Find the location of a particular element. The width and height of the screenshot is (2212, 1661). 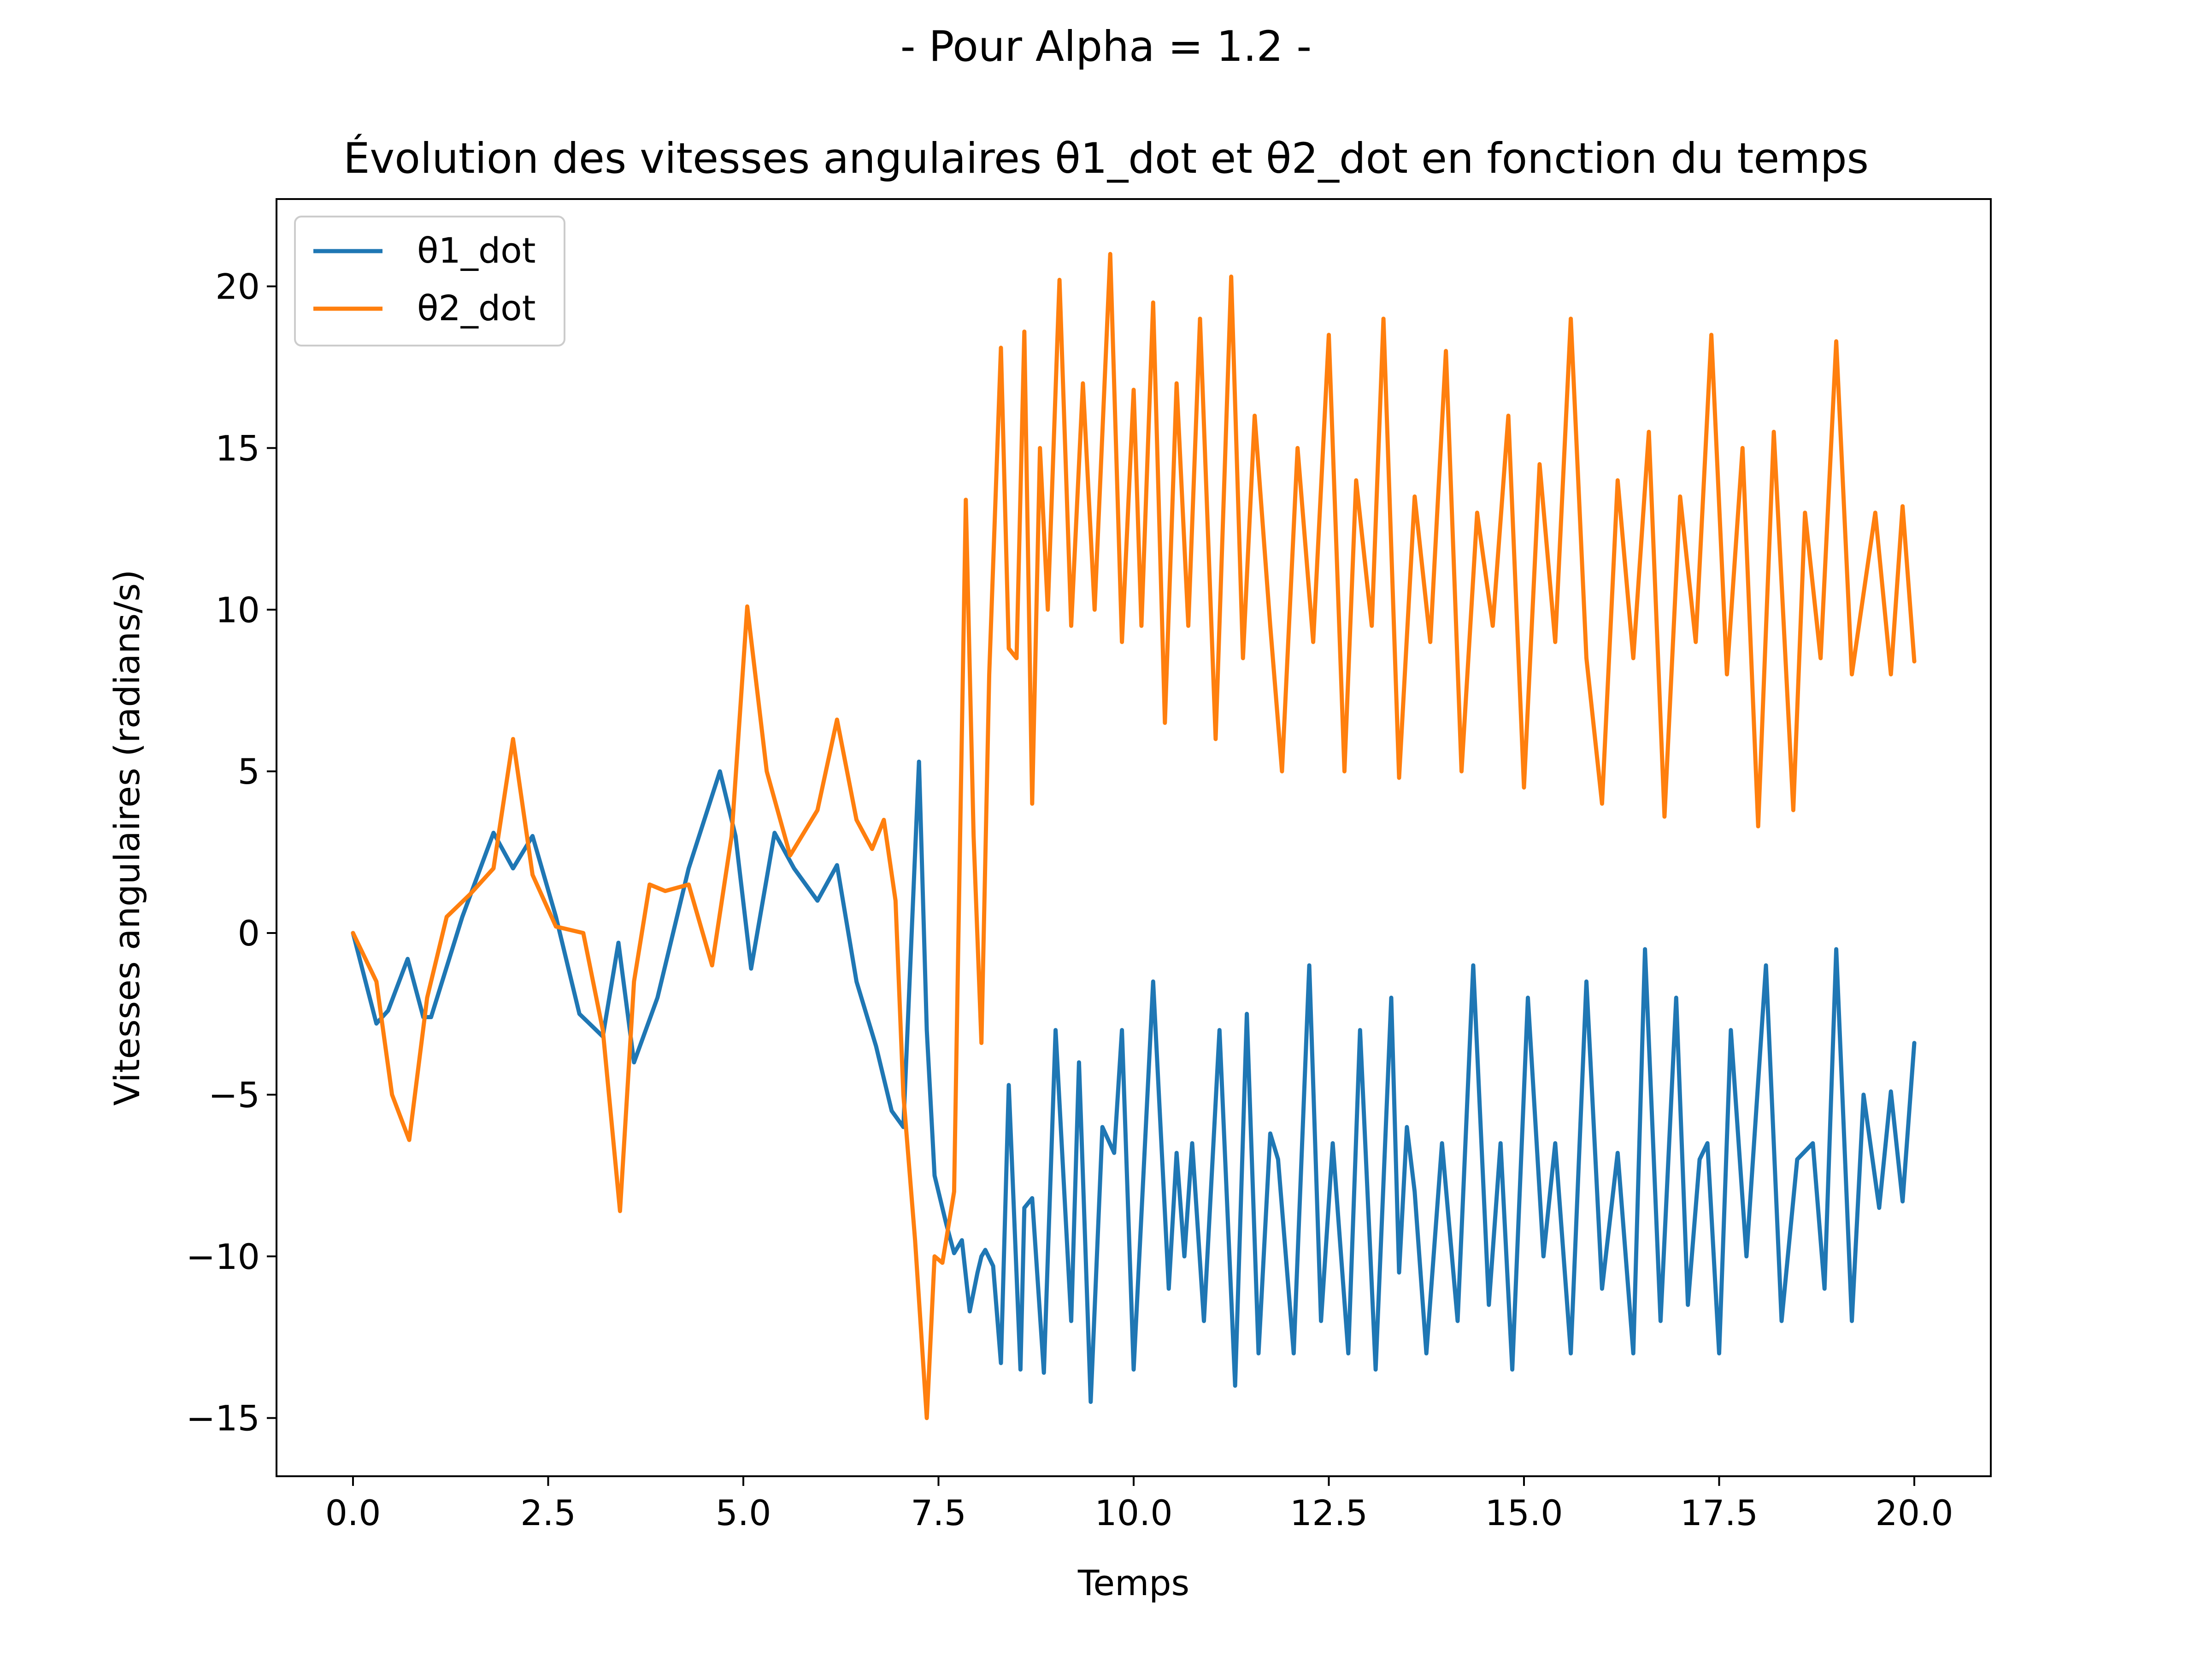

x-tick-label: 5.0 is located at coordinates (743, 1512).